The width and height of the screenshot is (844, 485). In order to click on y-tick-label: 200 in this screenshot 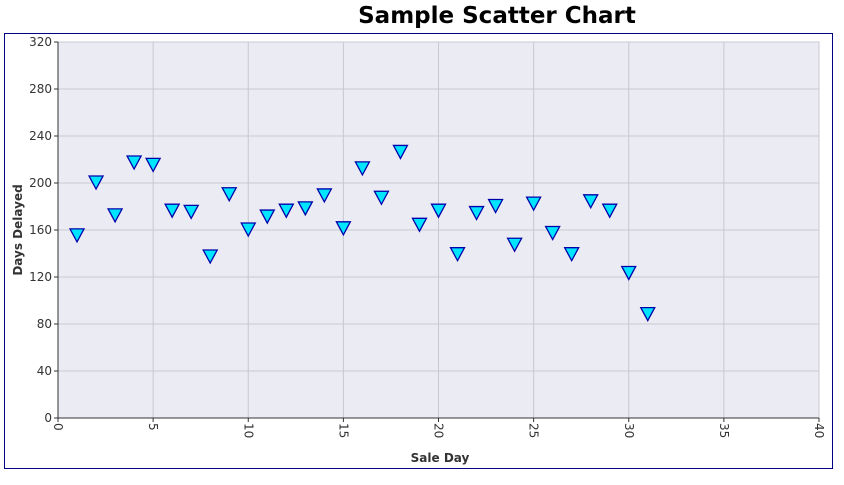, I will do `click(40, 183)`.